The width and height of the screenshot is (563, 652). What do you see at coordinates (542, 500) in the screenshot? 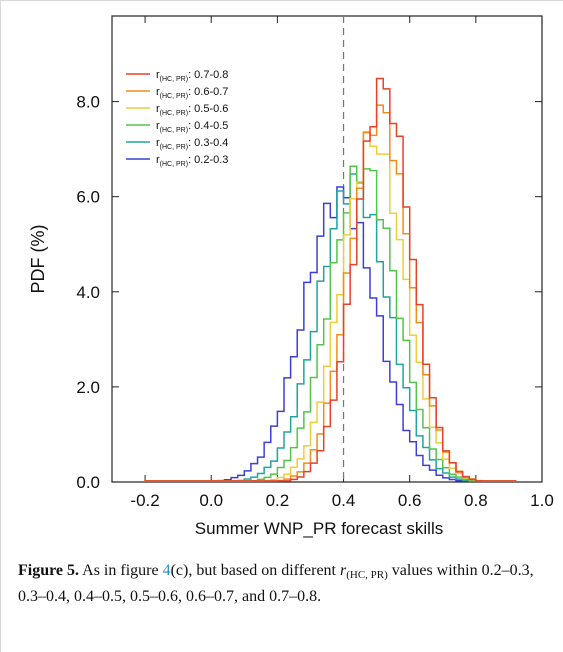
I see `x-tick-label: 1.0` at bounding box center [542, 500].